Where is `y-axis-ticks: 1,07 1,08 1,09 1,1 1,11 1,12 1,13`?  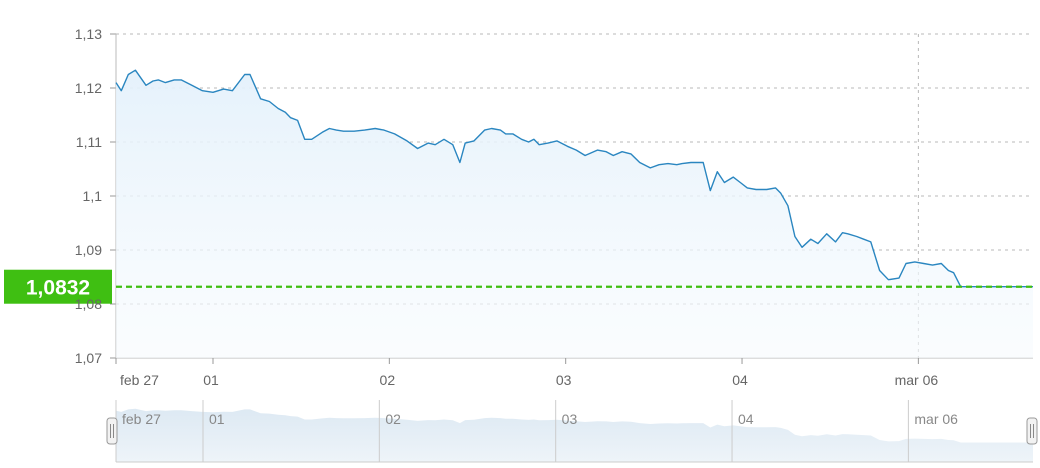
y-axis-ticks: 1,07 1,08 1,09 1,1 1,11 1,12 1,13 is located at coordinates (88, 196).